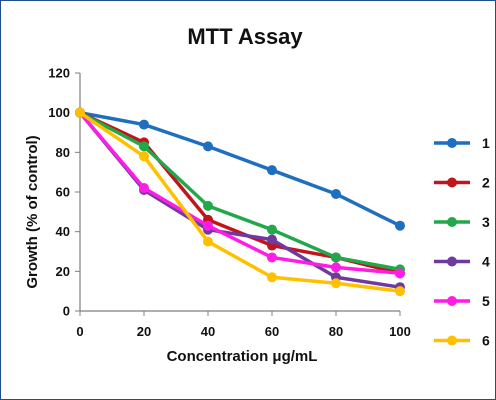  I want to click on legend-item: 5, so click(462, 301).